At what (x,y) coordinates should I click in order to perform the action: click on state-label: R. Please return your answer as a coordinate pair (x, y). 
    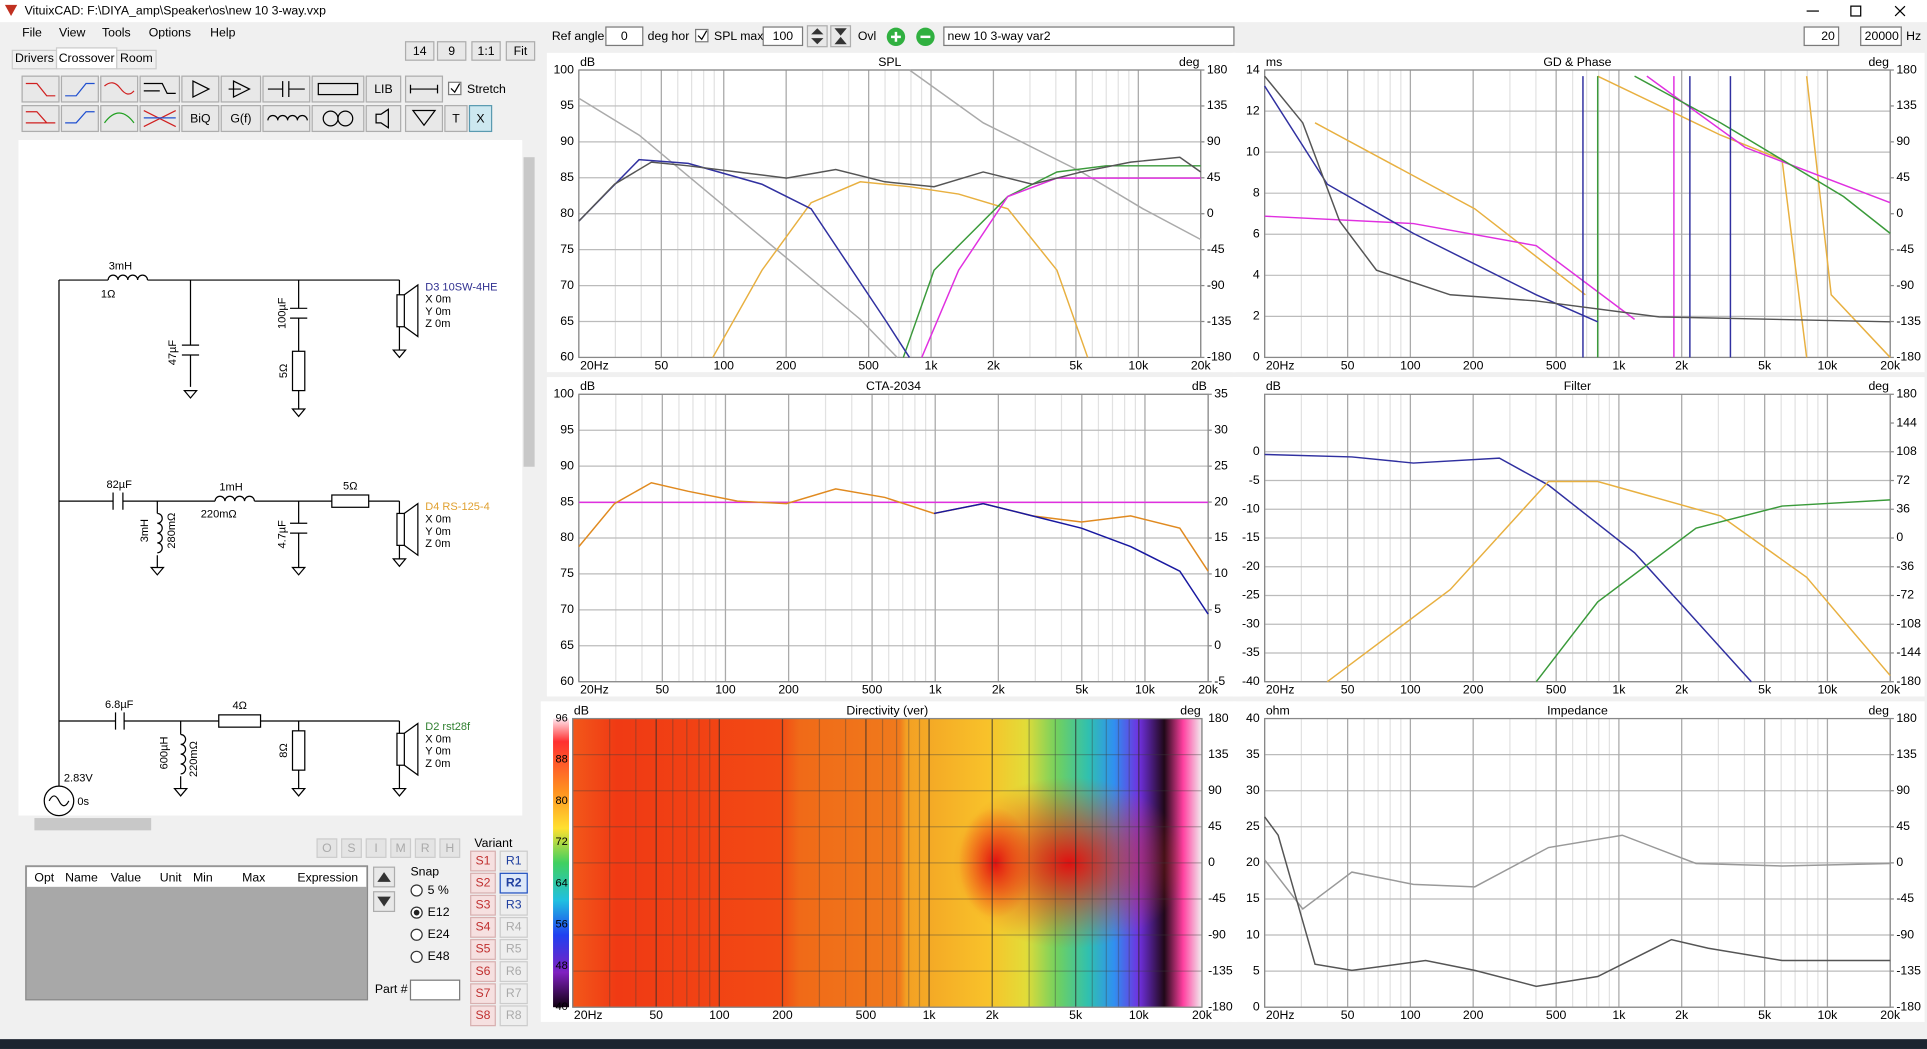
    Looking at the image, I should click on (425, 848).